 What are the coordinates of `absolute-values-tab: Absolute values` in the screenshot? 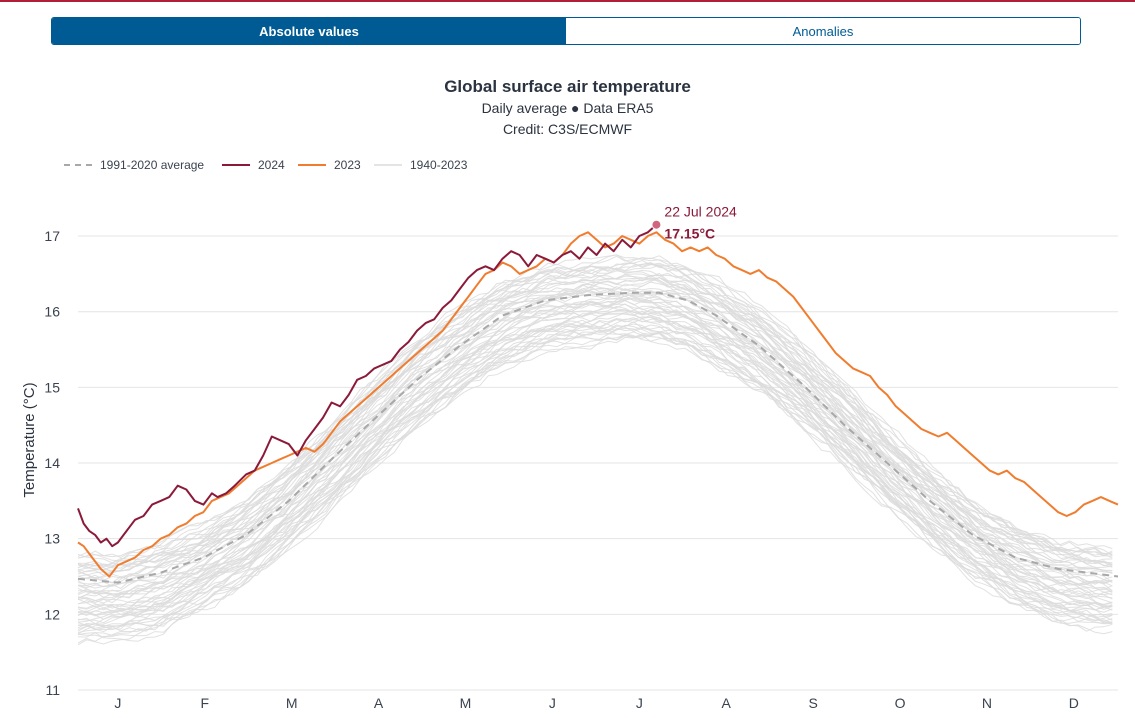 It's located at (309, 31).